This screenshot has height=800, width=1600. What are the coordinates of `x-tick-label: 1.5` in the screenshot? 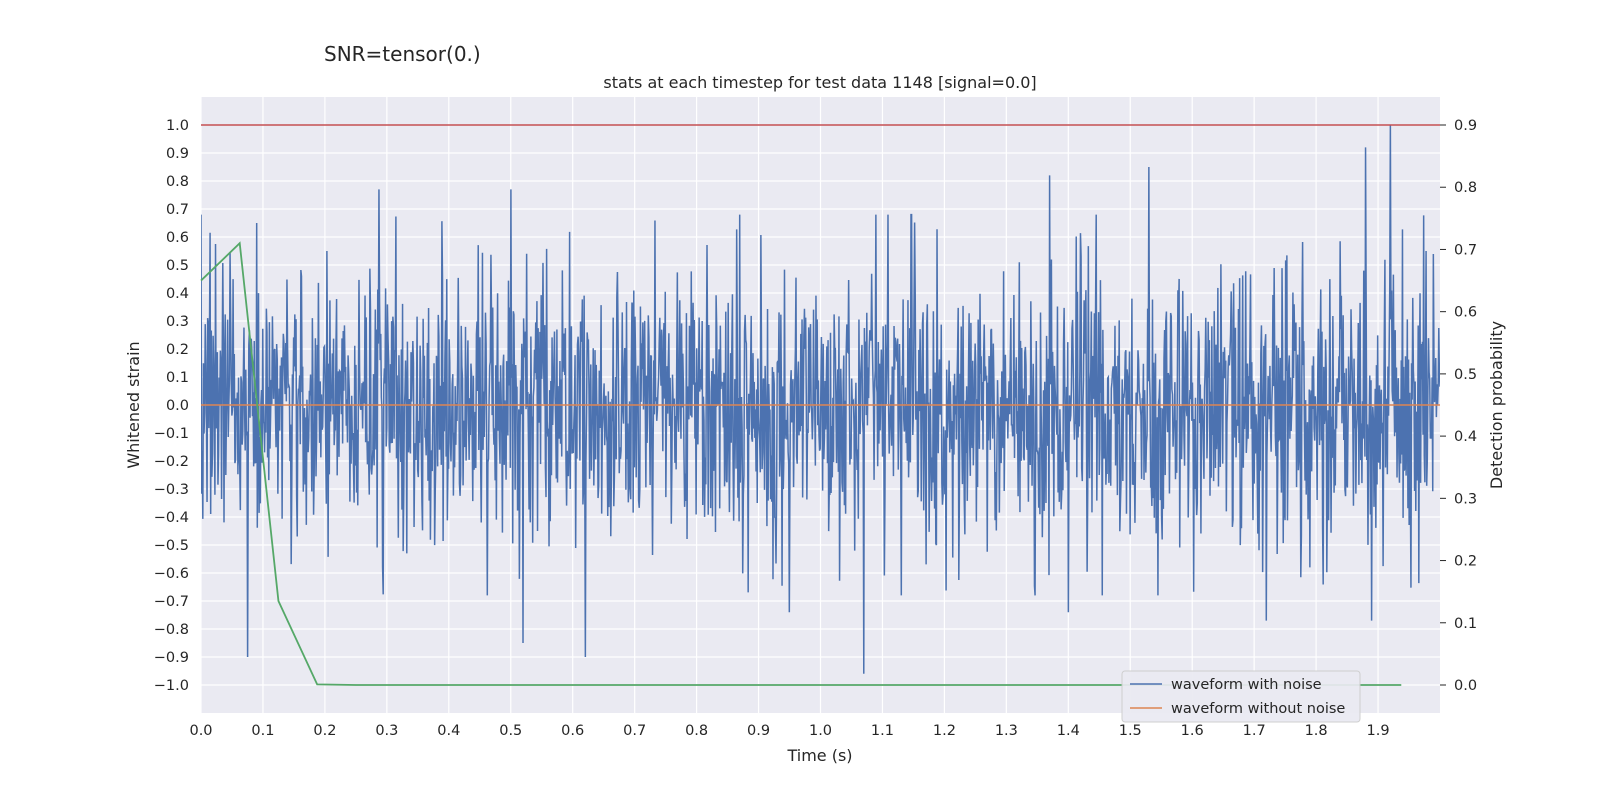 It's located at (1130, 731).